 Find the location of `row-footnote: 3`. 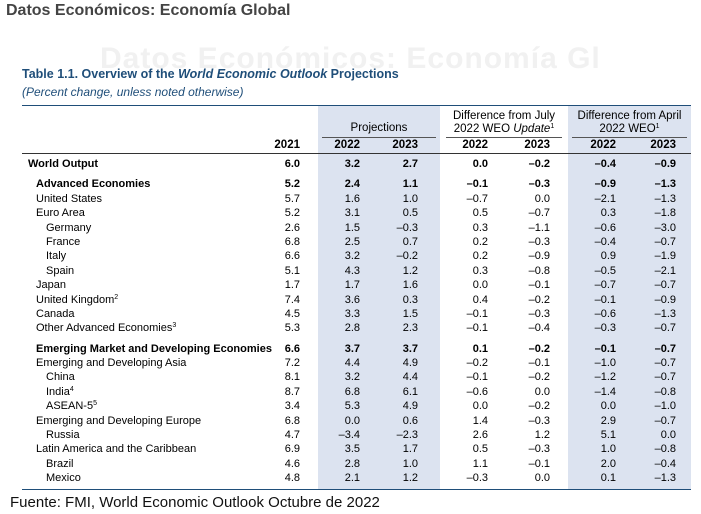

row-footnote: 3 is located at coordinates (174, 326).